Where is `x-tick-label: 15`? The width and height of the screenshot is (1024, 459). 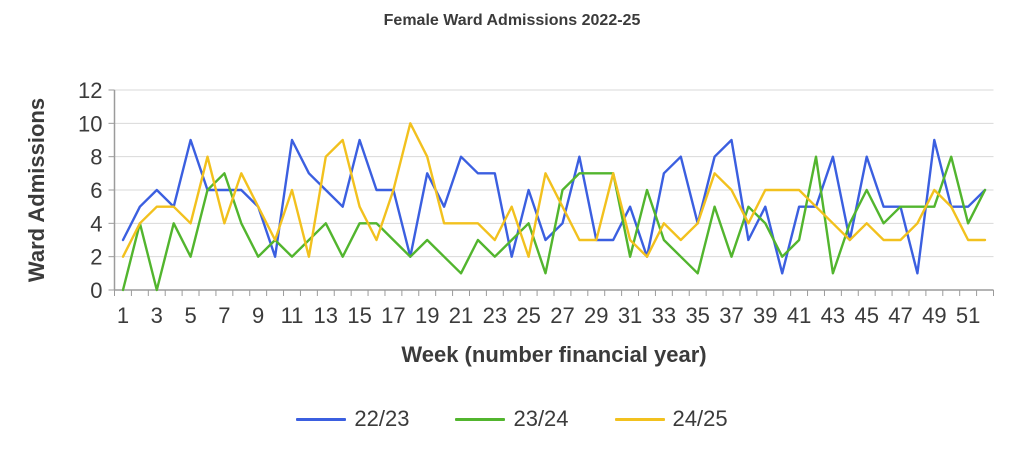
x-tick-label: 15 is located at coordinates (359, 315).